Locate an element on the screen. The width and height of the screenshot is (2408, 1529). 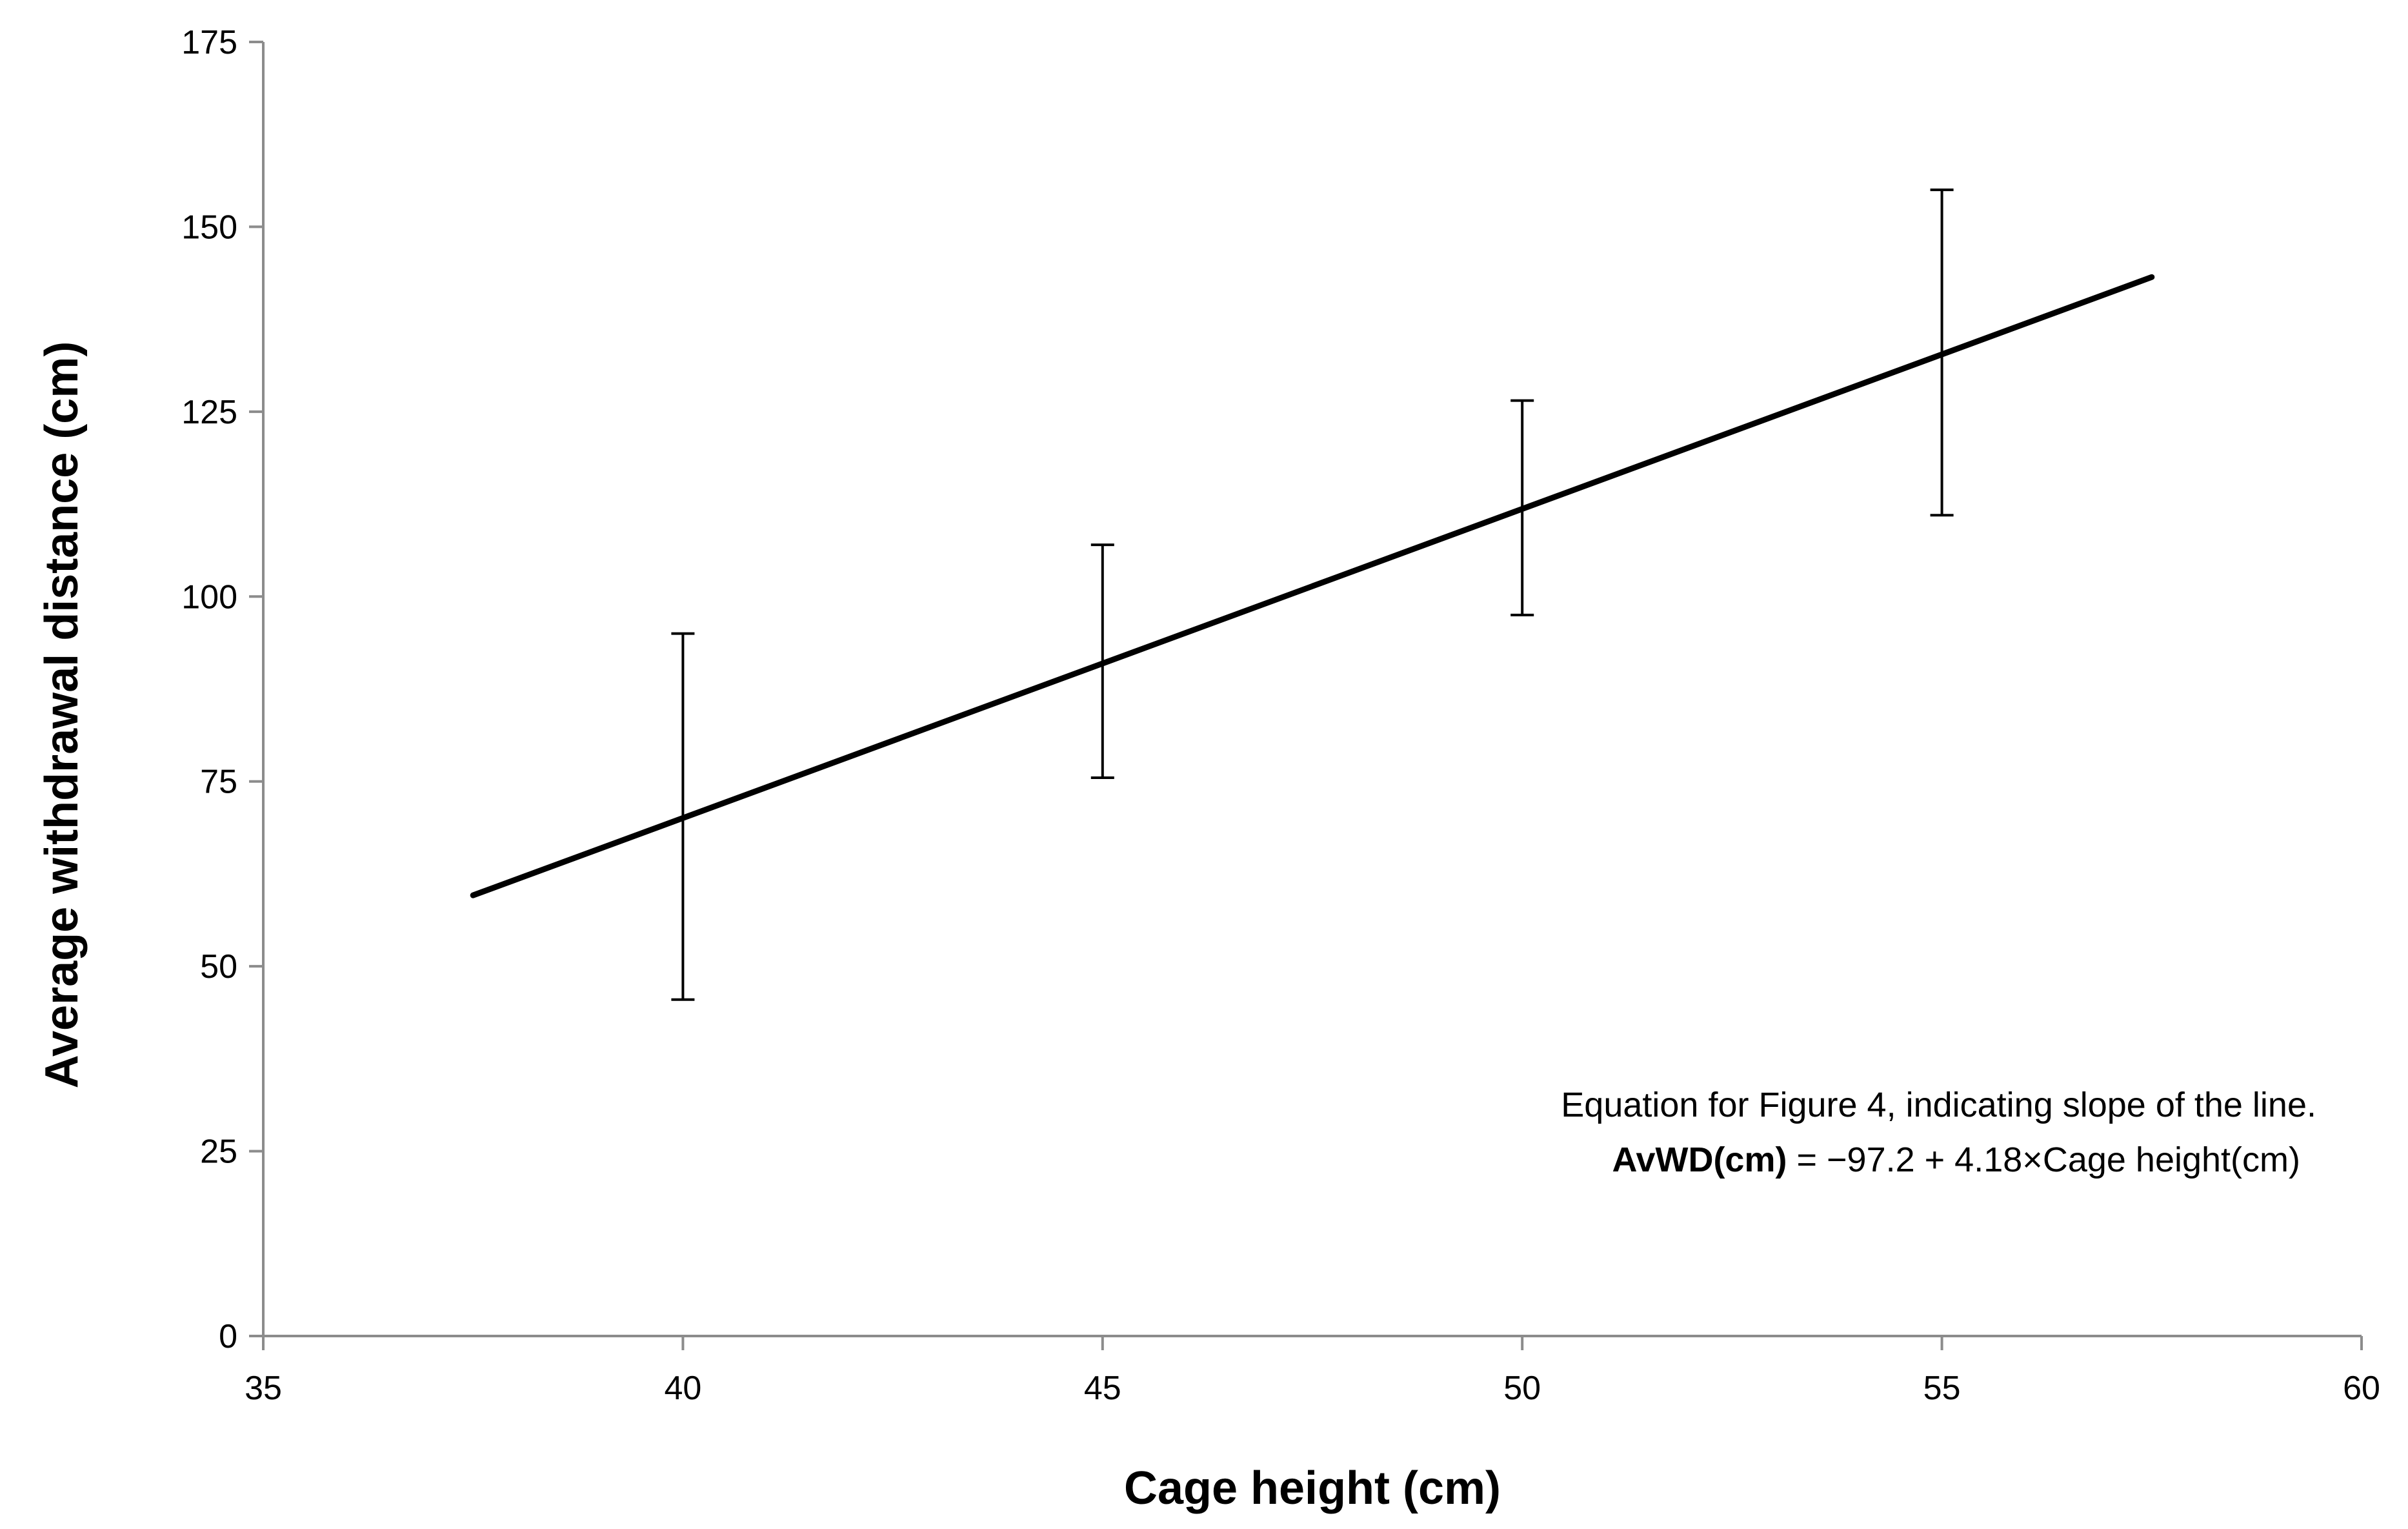
y-tick-label: 100 is located at coordinates (209, 597).